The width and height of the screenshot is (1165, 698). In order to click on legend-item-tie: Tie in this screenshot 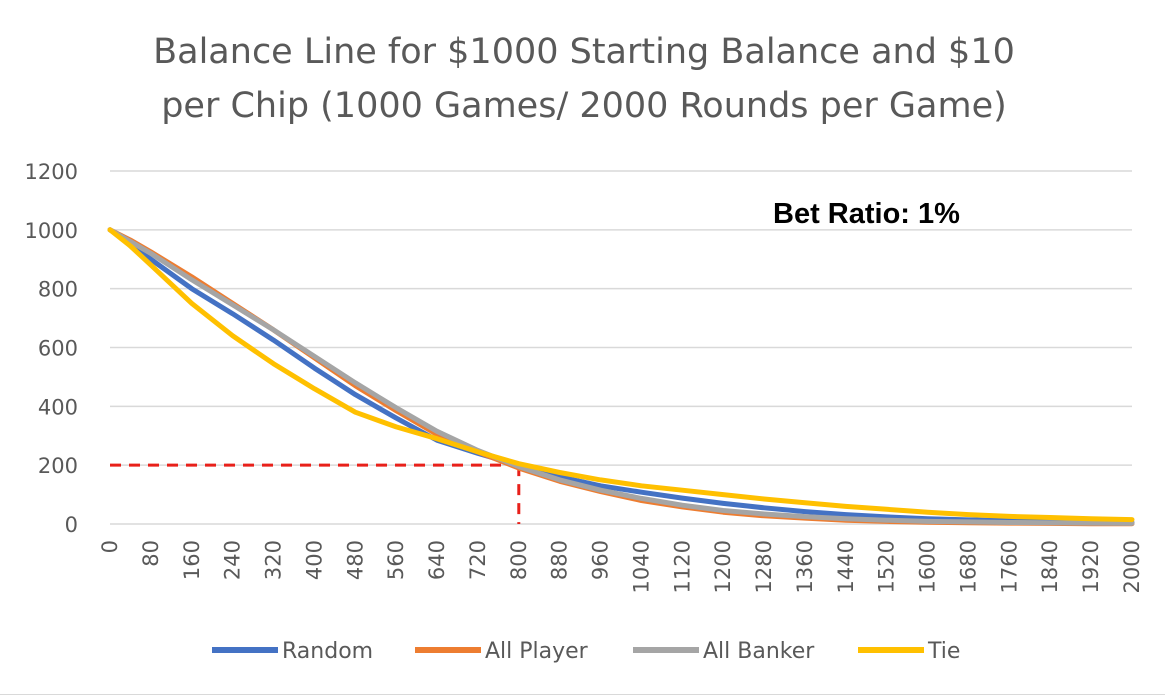, I will do `click(909, 651)`.